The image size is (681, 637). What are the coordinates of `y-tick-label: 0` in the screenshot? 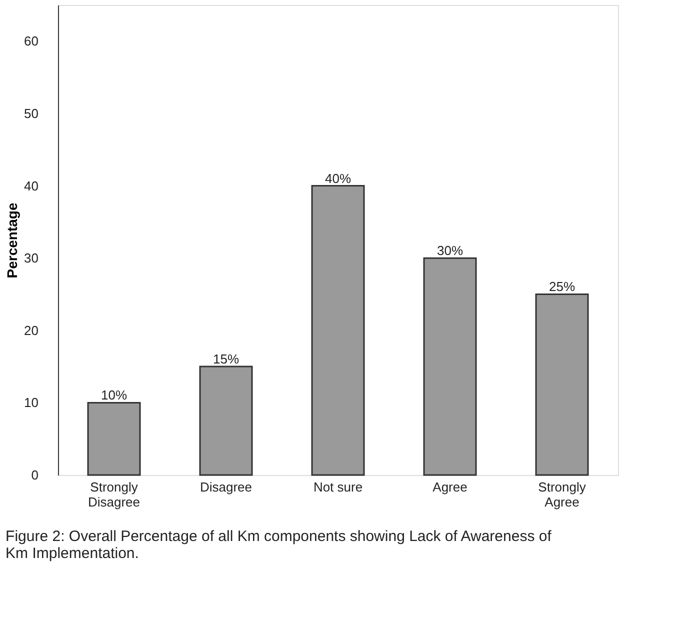 It's located at (34, 475).